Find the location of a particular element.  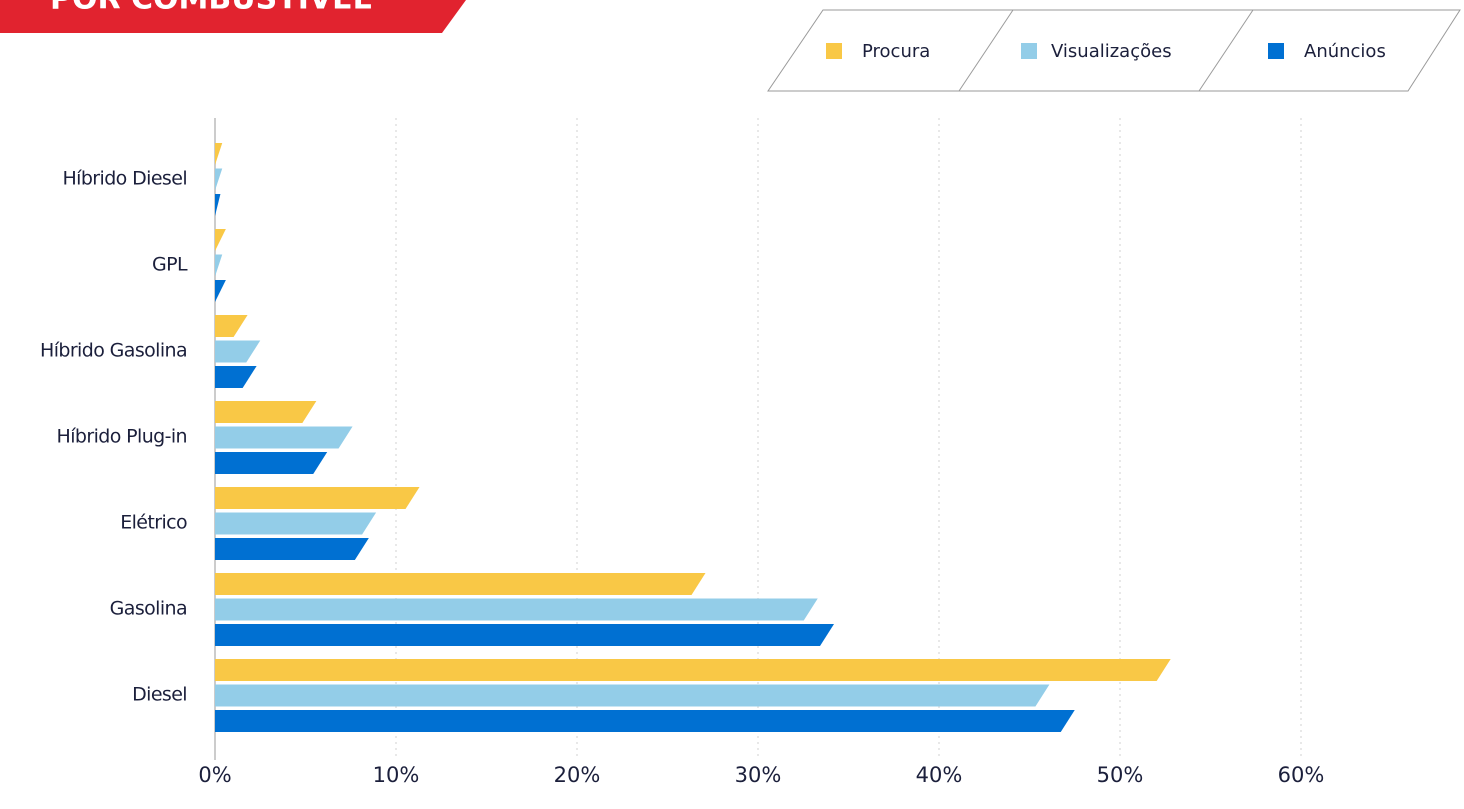

x-tick-label: 40% is located at coordinates (939, 775).